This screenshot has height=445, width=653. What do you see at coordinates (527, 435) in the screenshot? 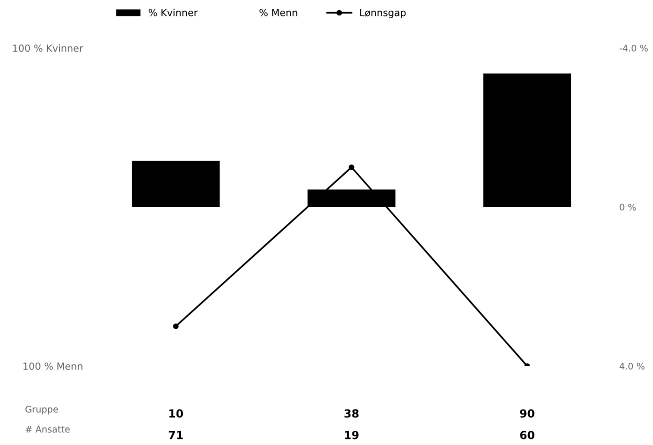
I see `text: 60` at bounding box center [527, 435].